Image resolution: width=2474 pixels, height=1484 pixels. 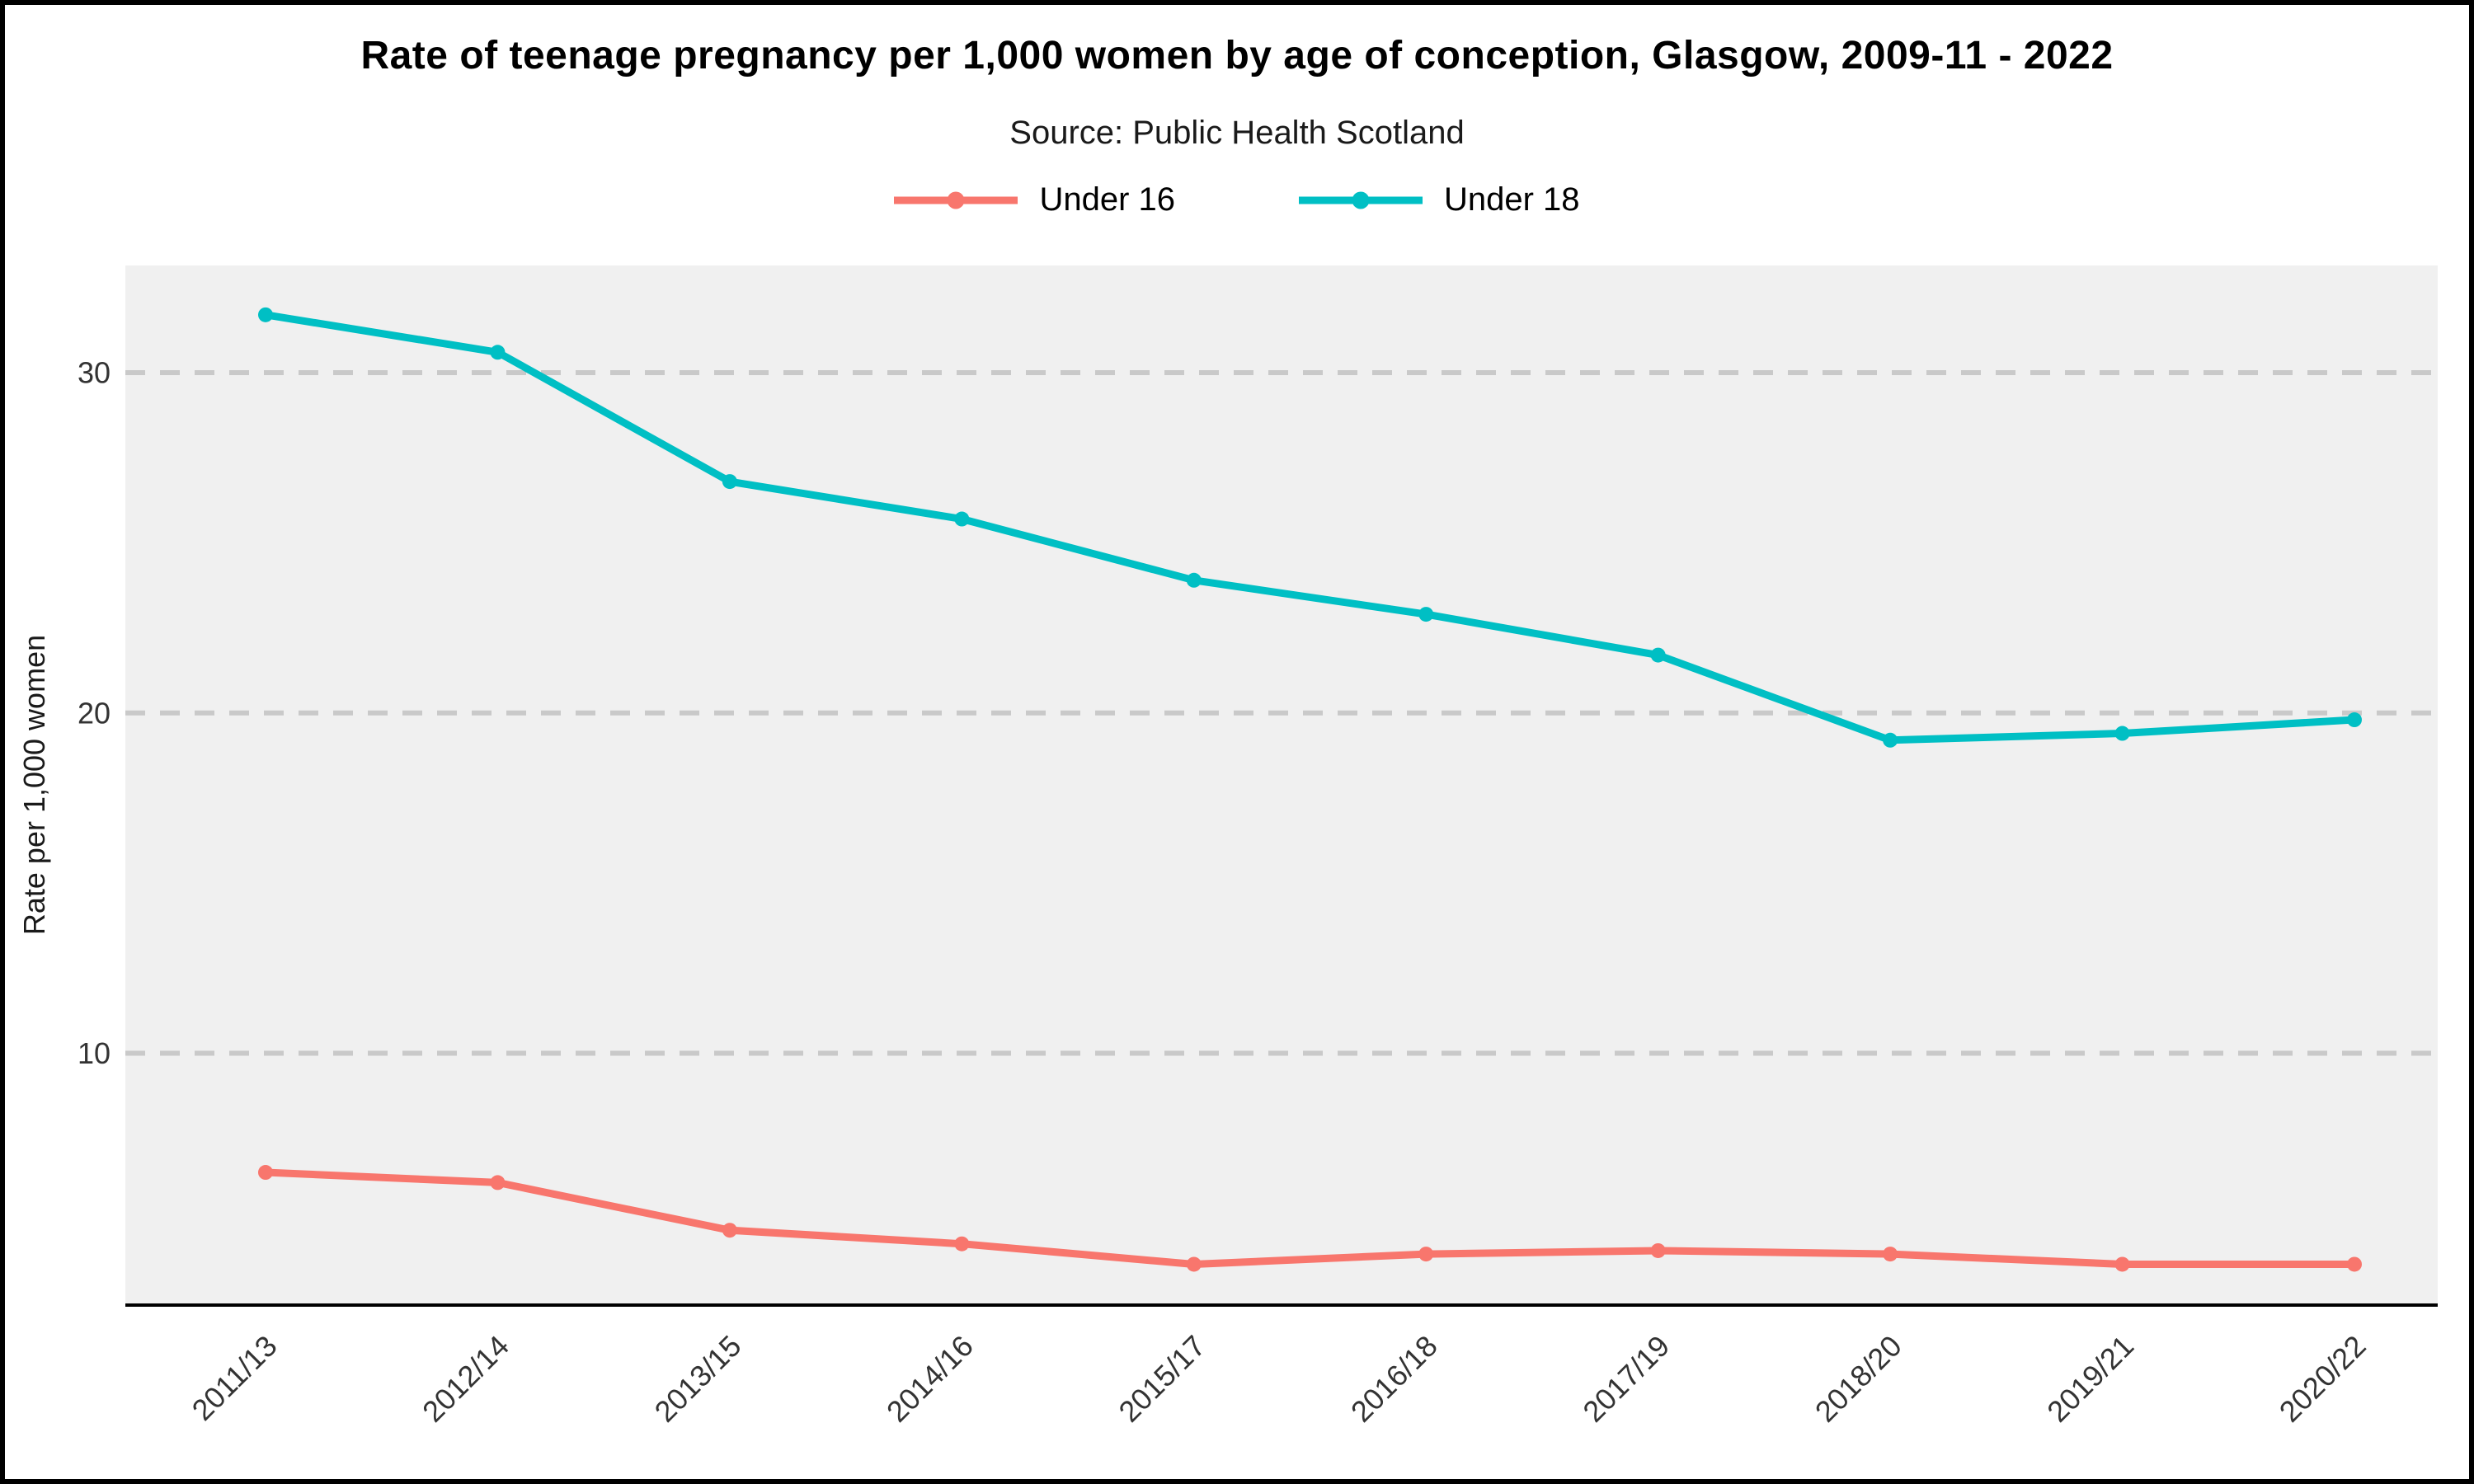 I want to click on series-line, so click(x=1310, y=1218).